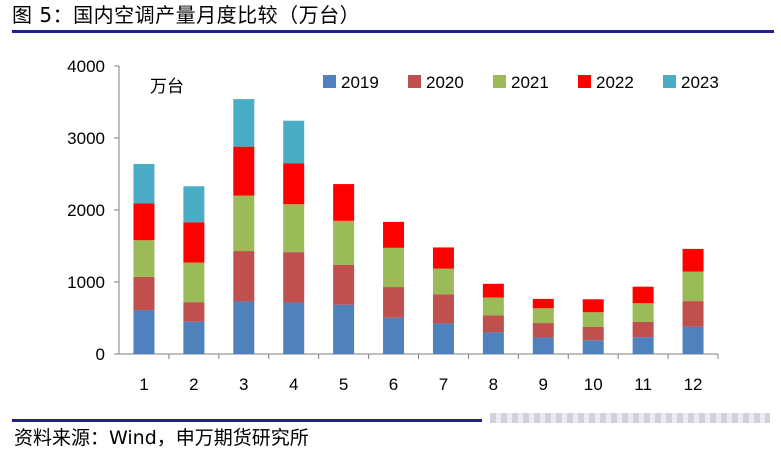 This screenshot has height=455, width=781. Describe the element at coordinates (293, 384) in the screenshot. I see `x-tick-label: 4` at that location.